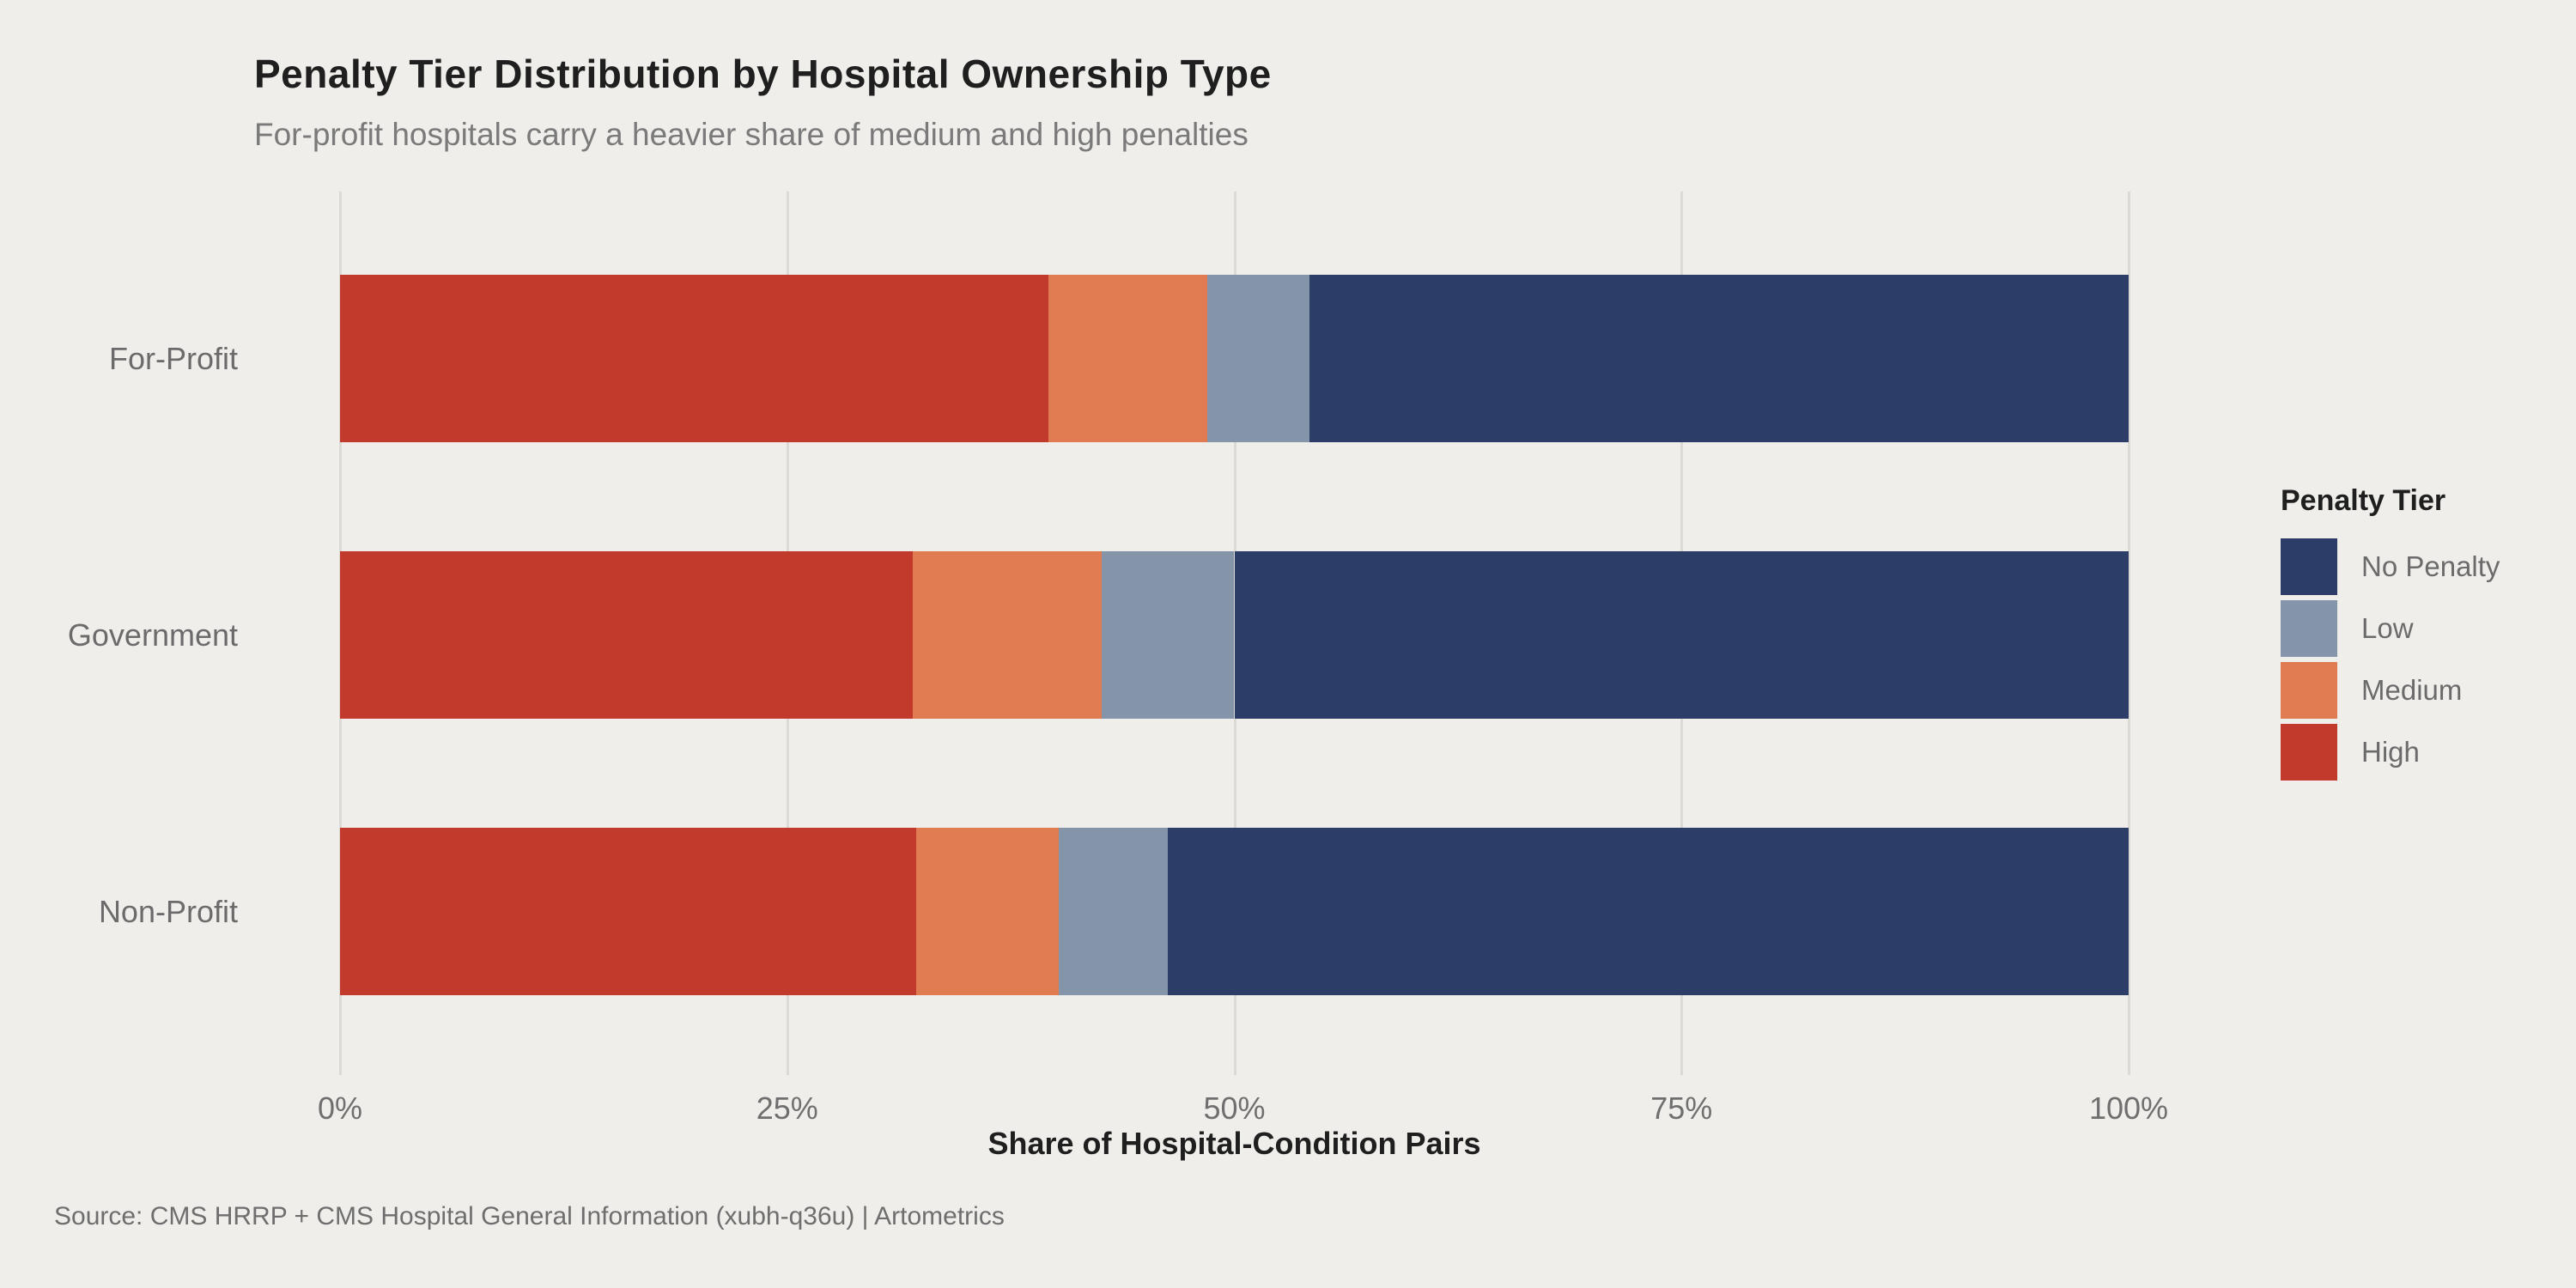 The height and width of the screenshot is (1288, 2576). I want to click on legend-label: Low, so click(2387, 628).